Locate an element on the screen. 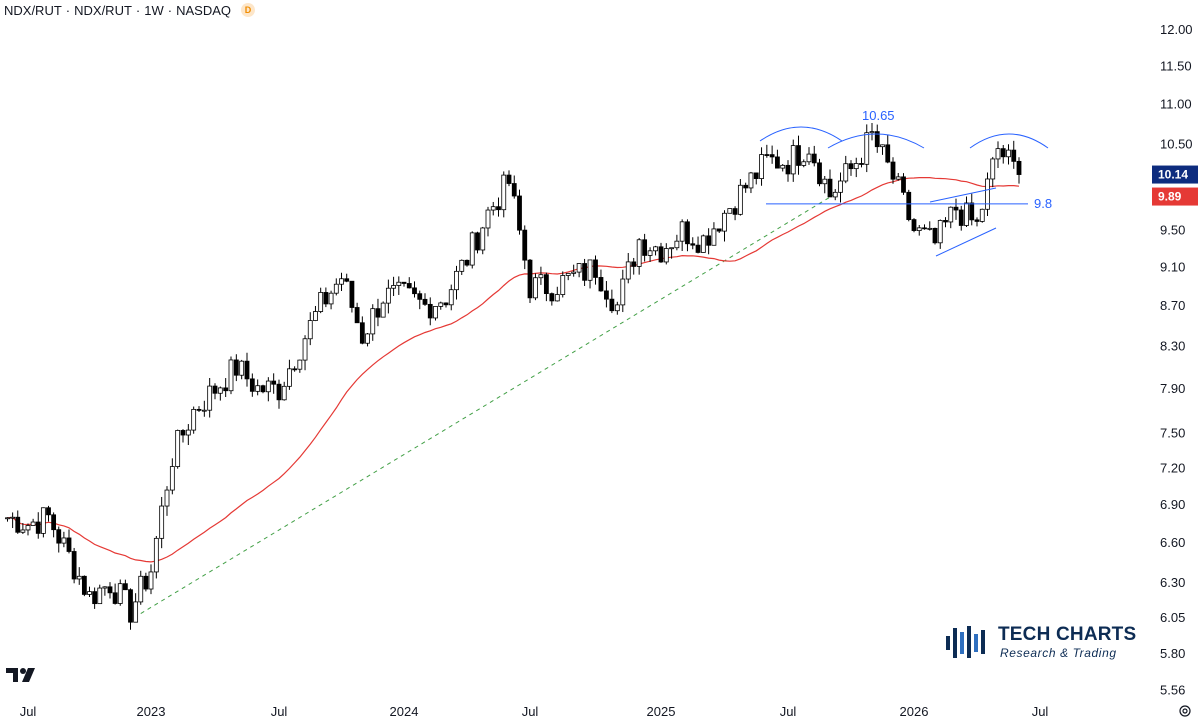 This screenshot has width=1200, height=722. time-axis: Jul 2023 Jul 2024 Jul 2025 Jul 2026 Jul is located at coordinates (534, 711).